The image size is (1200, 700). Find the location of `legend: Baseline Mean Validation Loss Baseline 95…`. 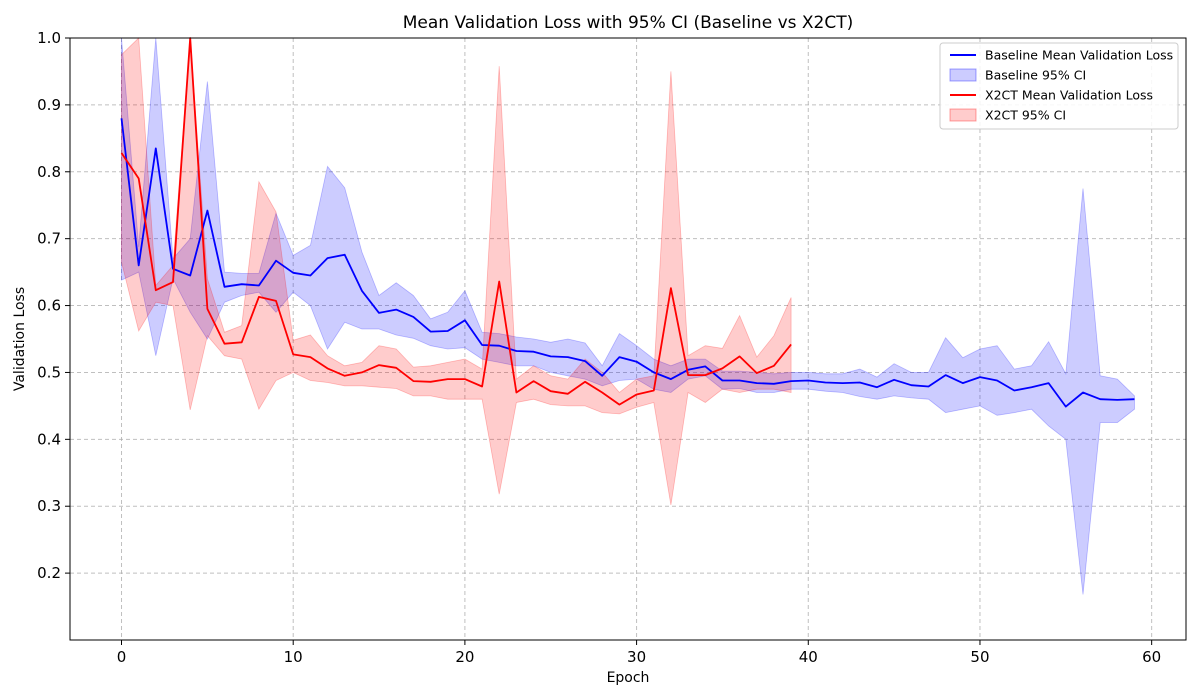

legend: Baseline Mean Validation Loss Baseline 95… is located at coordinates (1059, 86).